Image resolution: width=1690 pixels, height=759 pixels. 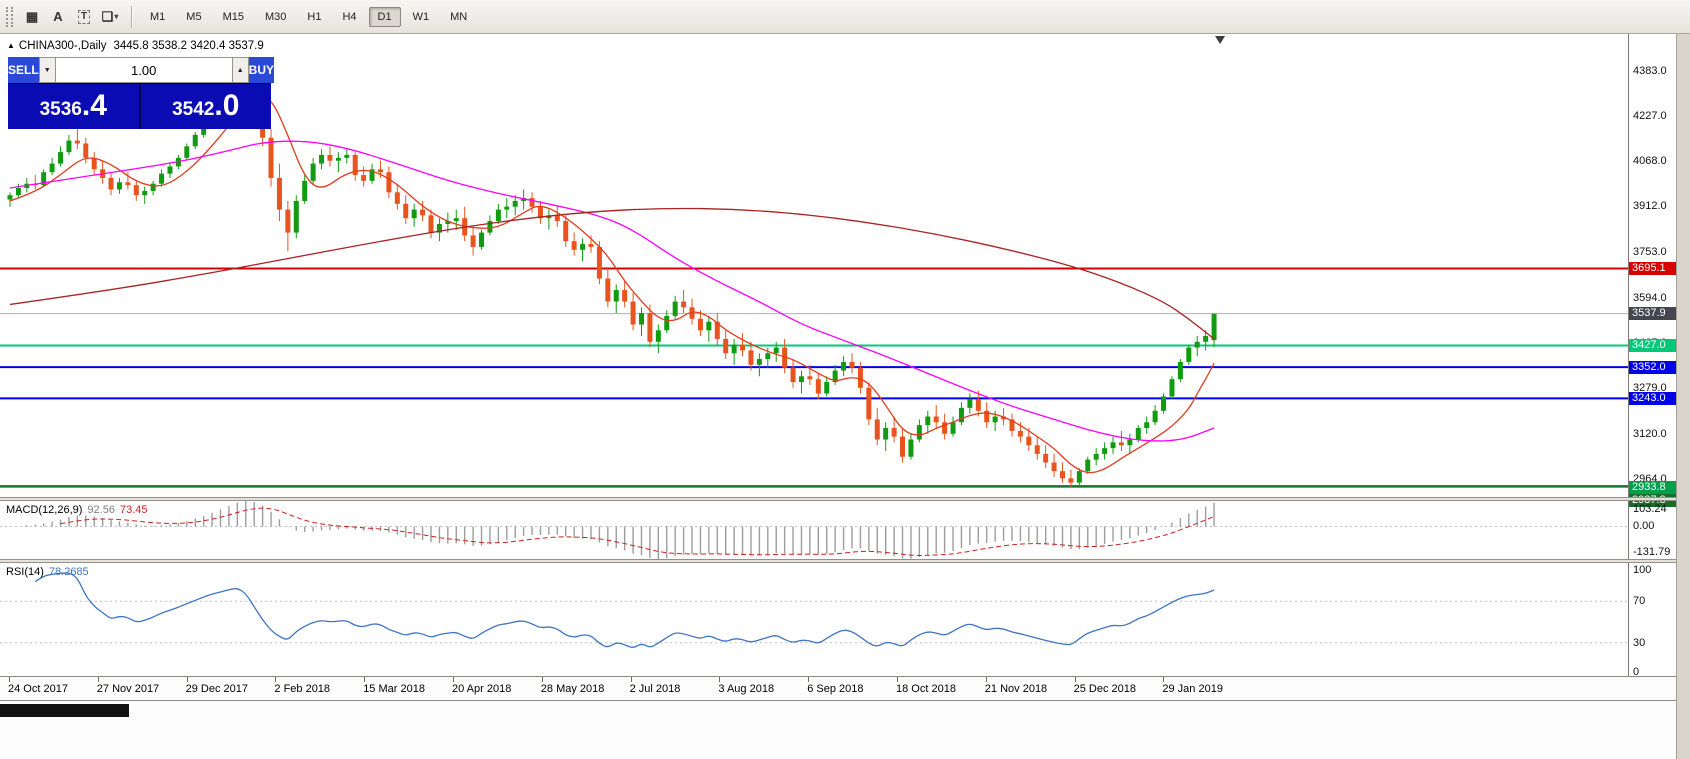 What do you see at coordinates (394, 689) in the screenshot?
I see `date-label: 15 Mar 2018` at bounding box center [394, 689].